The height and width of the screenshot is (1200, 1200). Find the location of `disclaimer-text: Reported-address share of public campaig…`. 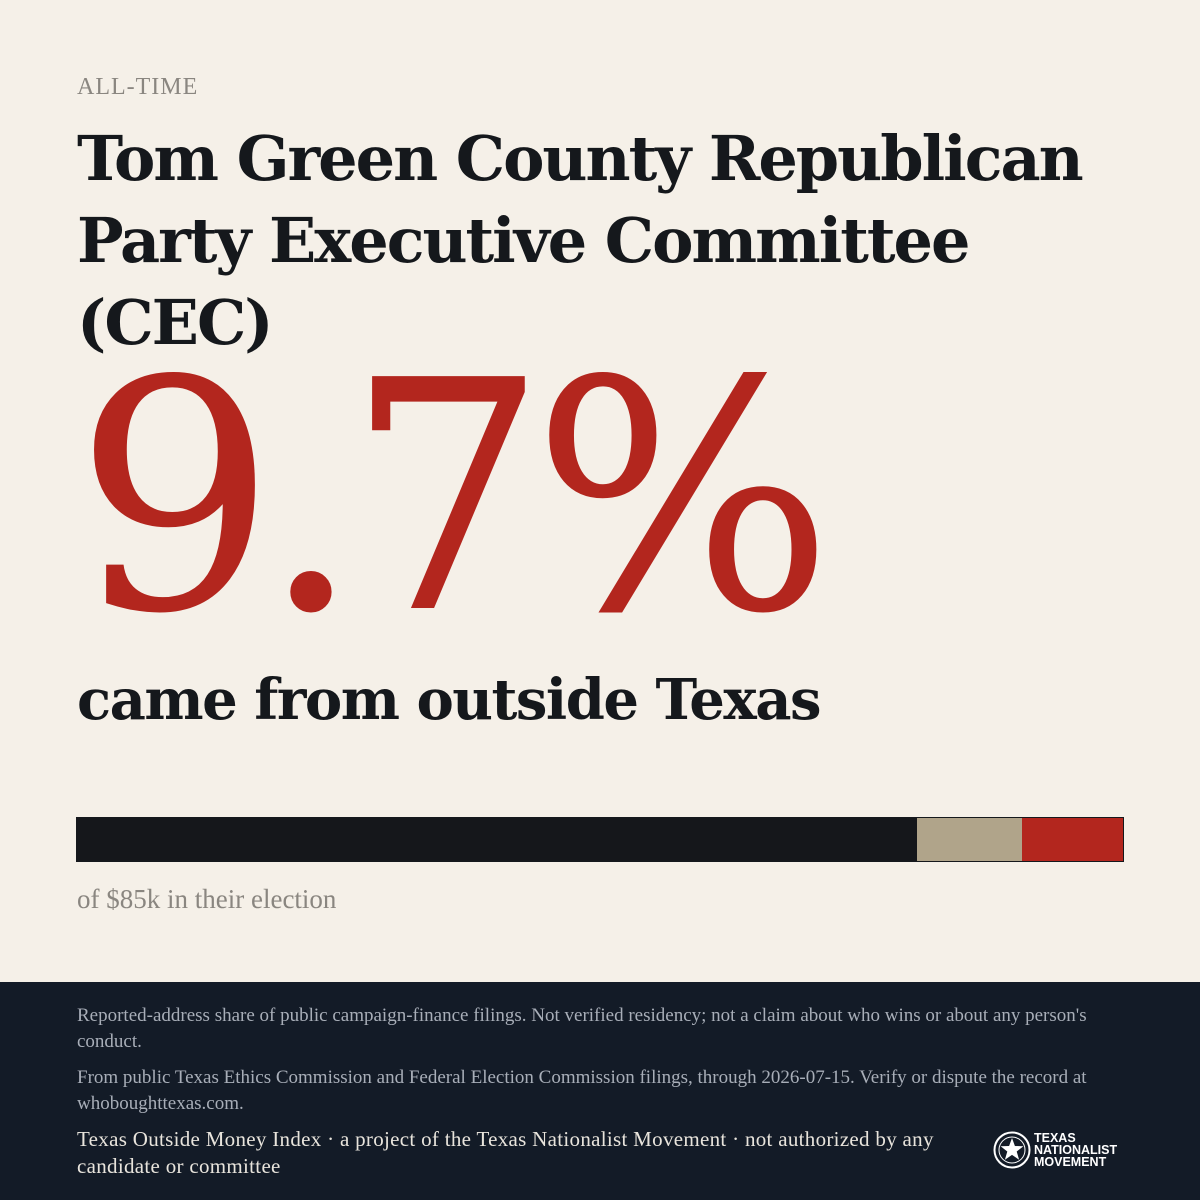

disclaimer-text: Reported-address share of public campaig… is located at coordinates (582, 1028).